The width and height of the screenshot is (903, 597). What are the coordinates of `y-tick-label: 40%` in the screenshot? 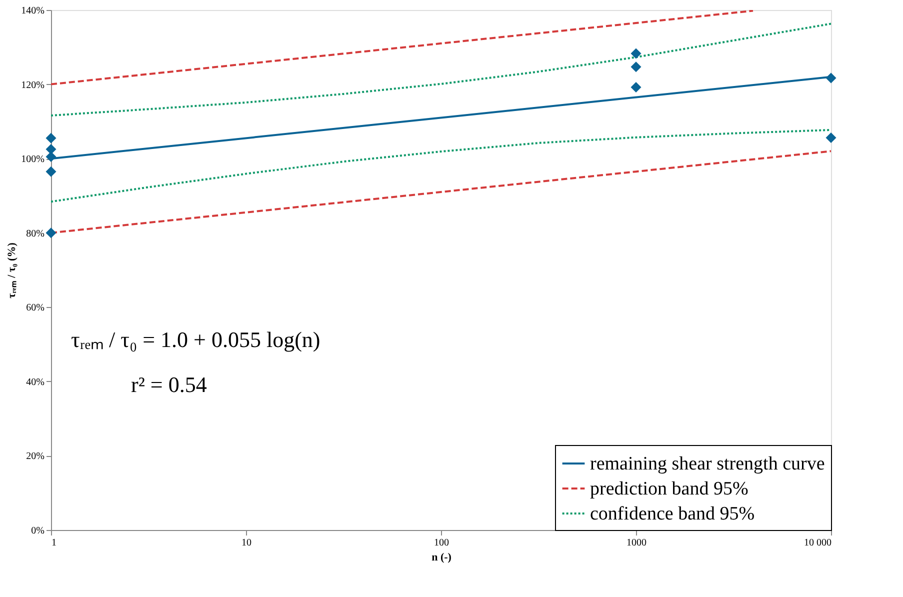 It's located at (35, 382).